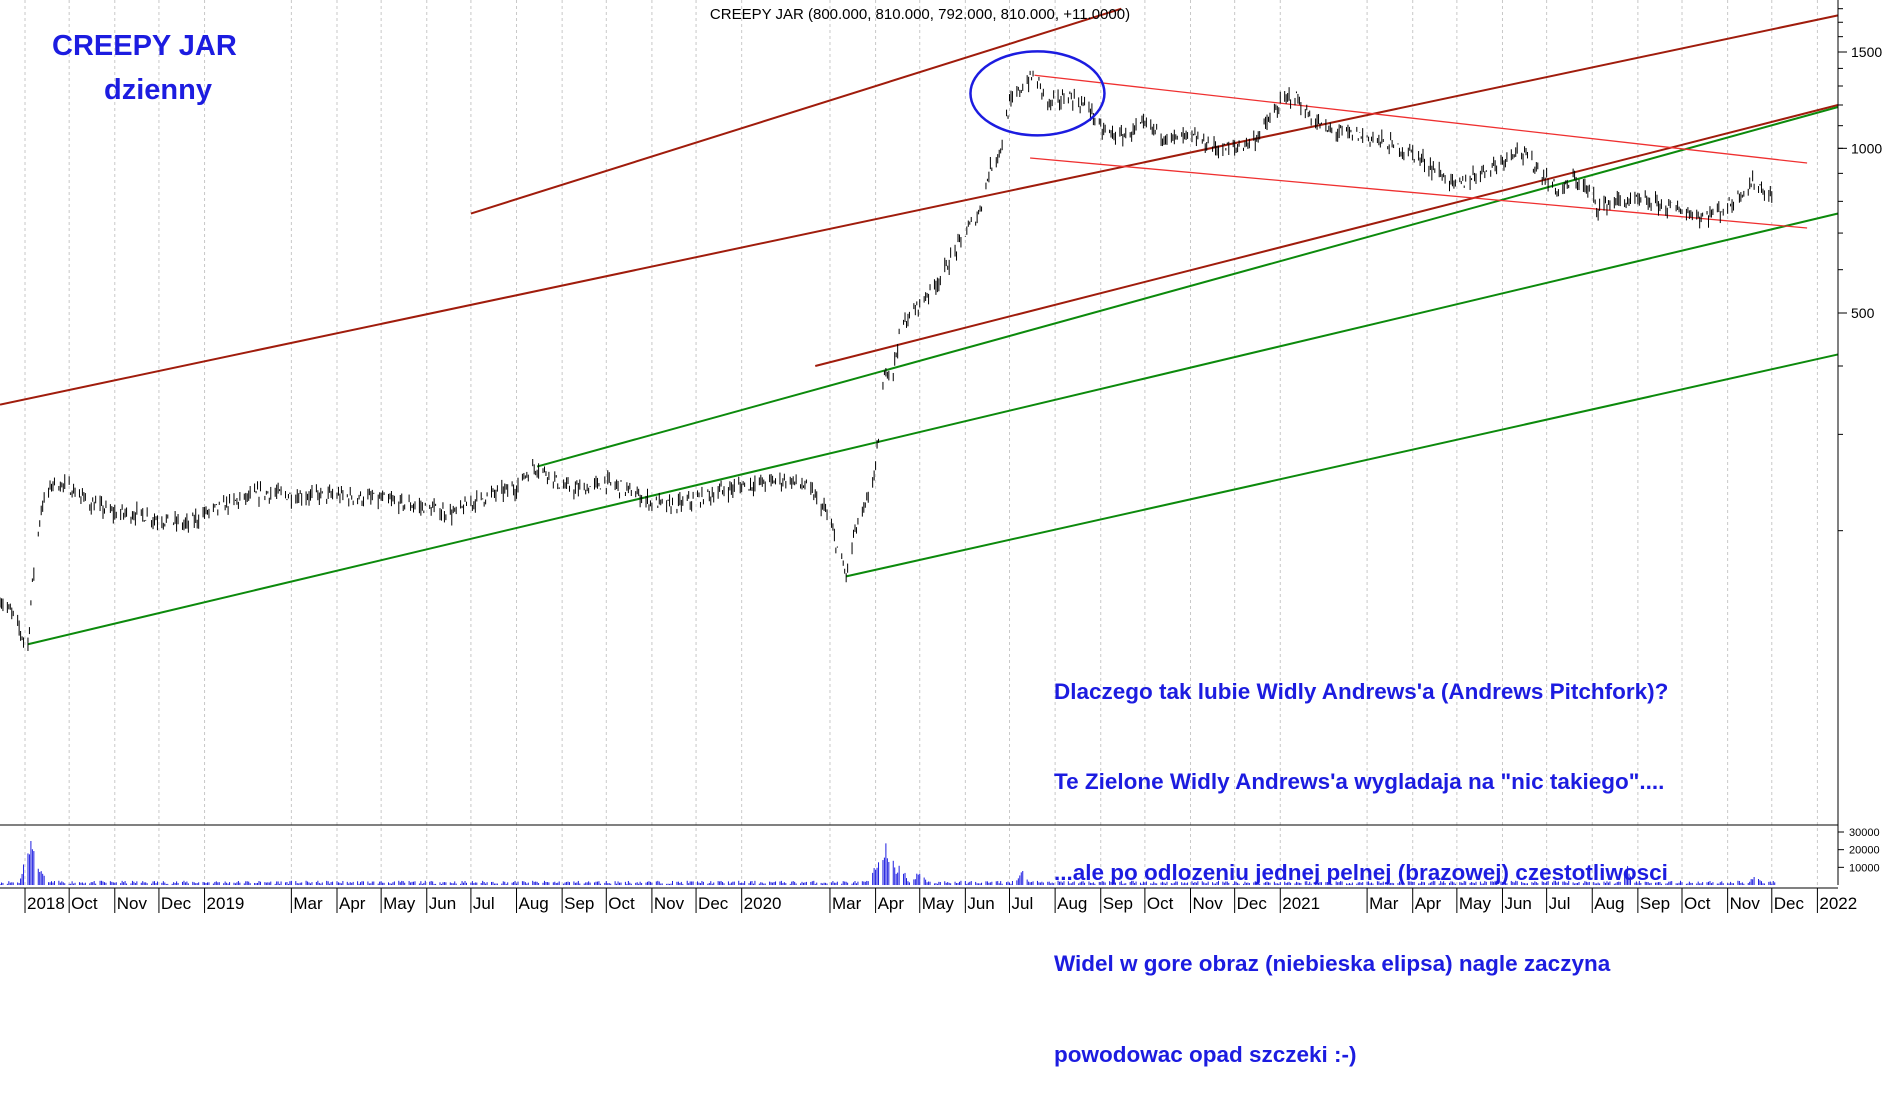 The image size is (1890, 1101). Describe the element at coordinates (1866, 52) in the screenshot. I see `y-tick-label: 1500` at that location.